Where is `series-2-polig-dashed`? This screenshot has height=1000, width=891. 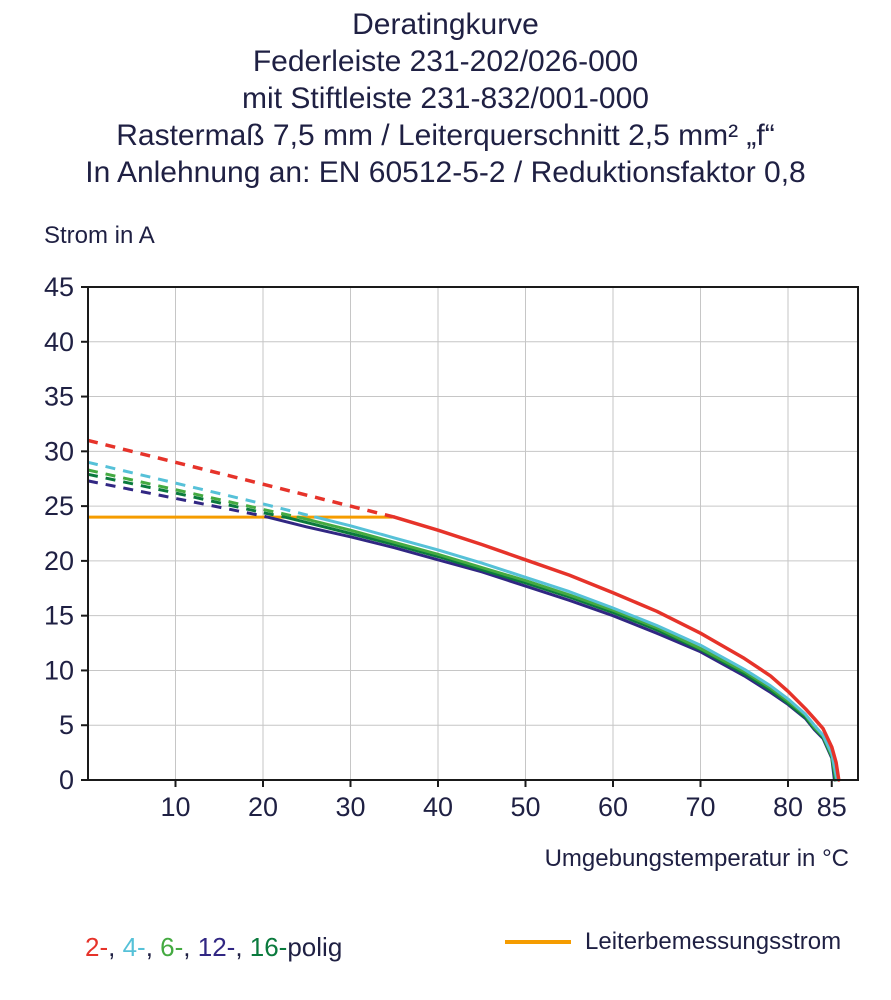
series-2-polig-dashed is located at coordinates (241, 478).